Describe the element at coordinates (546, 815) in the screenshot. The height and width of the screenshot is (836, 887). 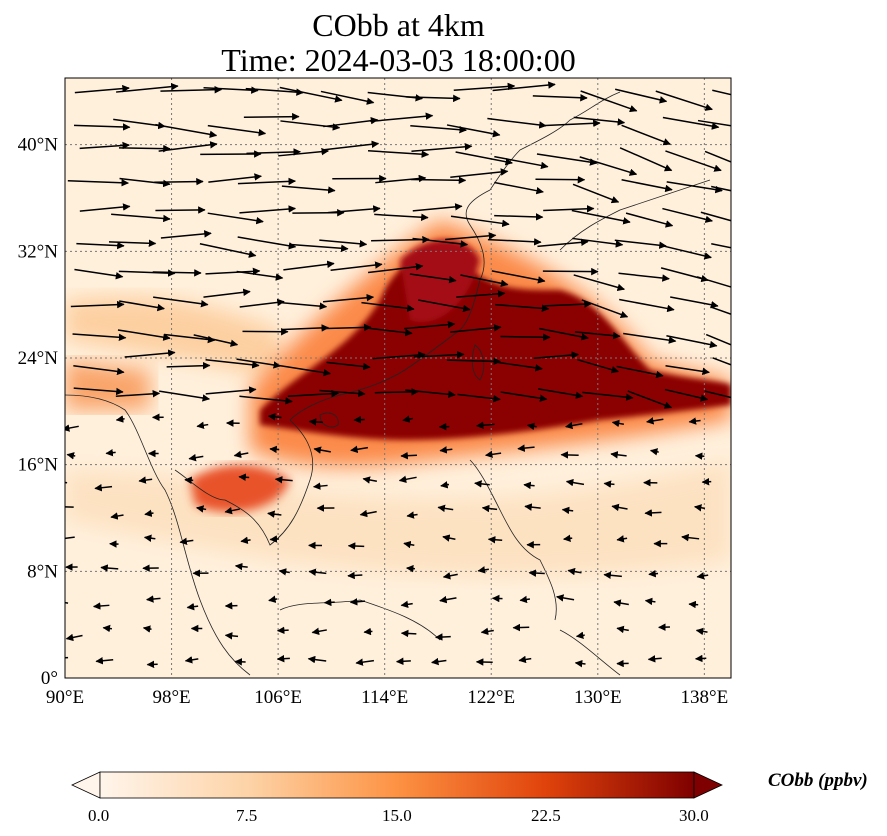
I see `colorbar-tick: 22.5` at that location.